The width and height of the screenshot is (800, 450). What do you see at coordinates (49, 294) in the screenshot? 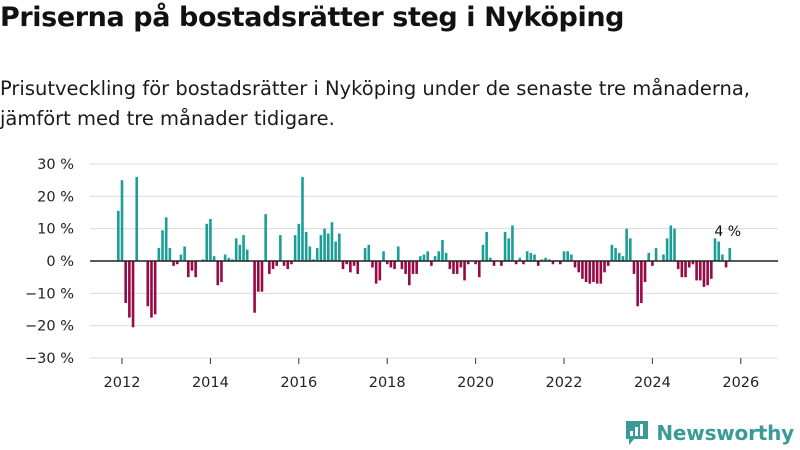
I see `y-tick-label: −10 %` at bounding box center [49, 294].